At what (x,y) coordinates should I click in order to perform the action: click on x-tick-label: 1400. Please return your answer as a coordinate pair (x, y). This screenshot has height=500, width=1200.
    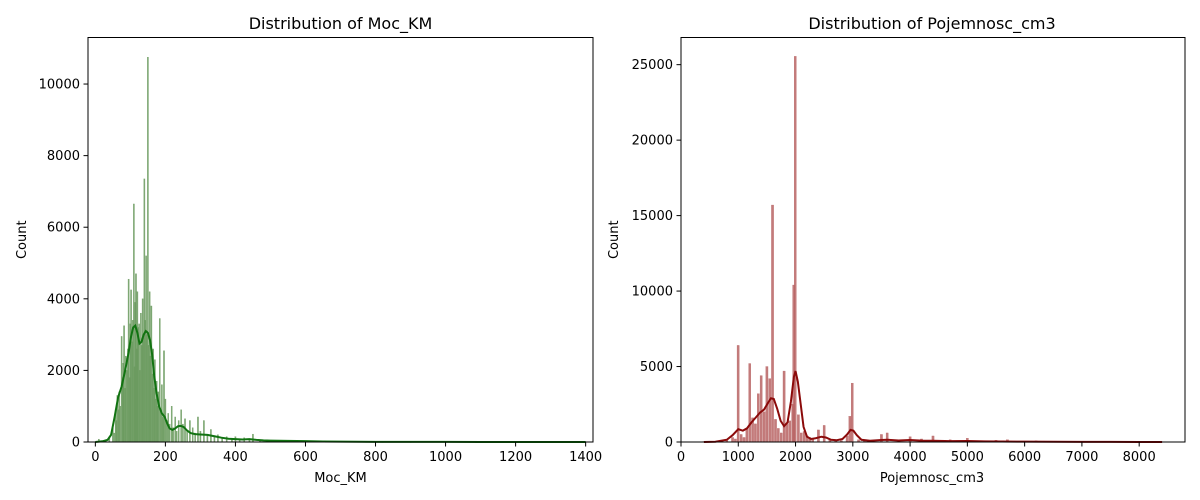
    Looking at the image, I should click on (585, 457).